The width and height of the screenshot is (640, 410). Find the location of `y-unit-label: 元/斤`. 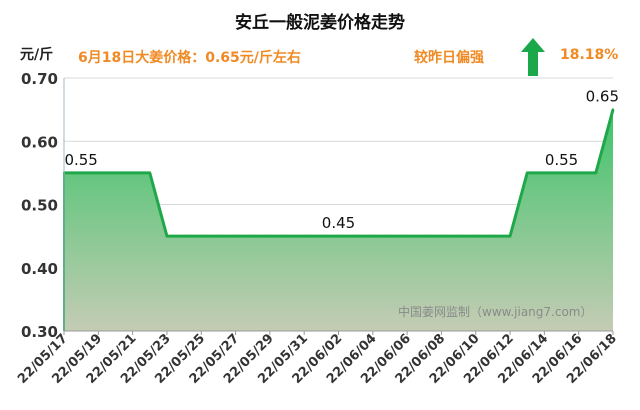

y-unit-label: 元/斤 is located at coordinates (37, 55).